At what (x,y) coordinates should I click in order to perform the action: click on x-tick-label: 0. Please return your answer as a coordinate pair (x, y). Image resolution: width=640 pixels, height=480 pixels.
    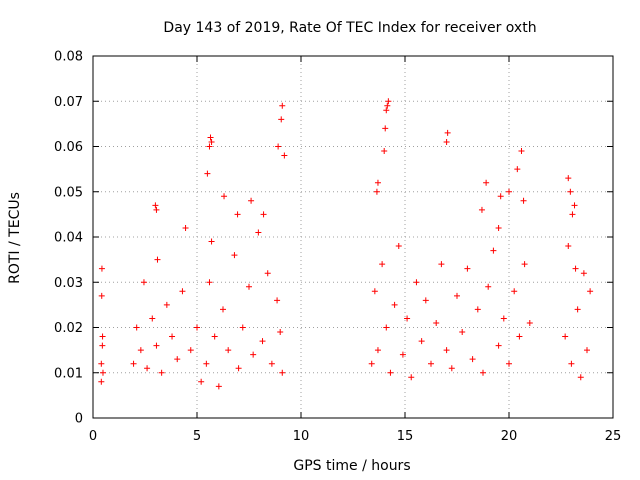
    Looking at the image, I should click on (93, 436).